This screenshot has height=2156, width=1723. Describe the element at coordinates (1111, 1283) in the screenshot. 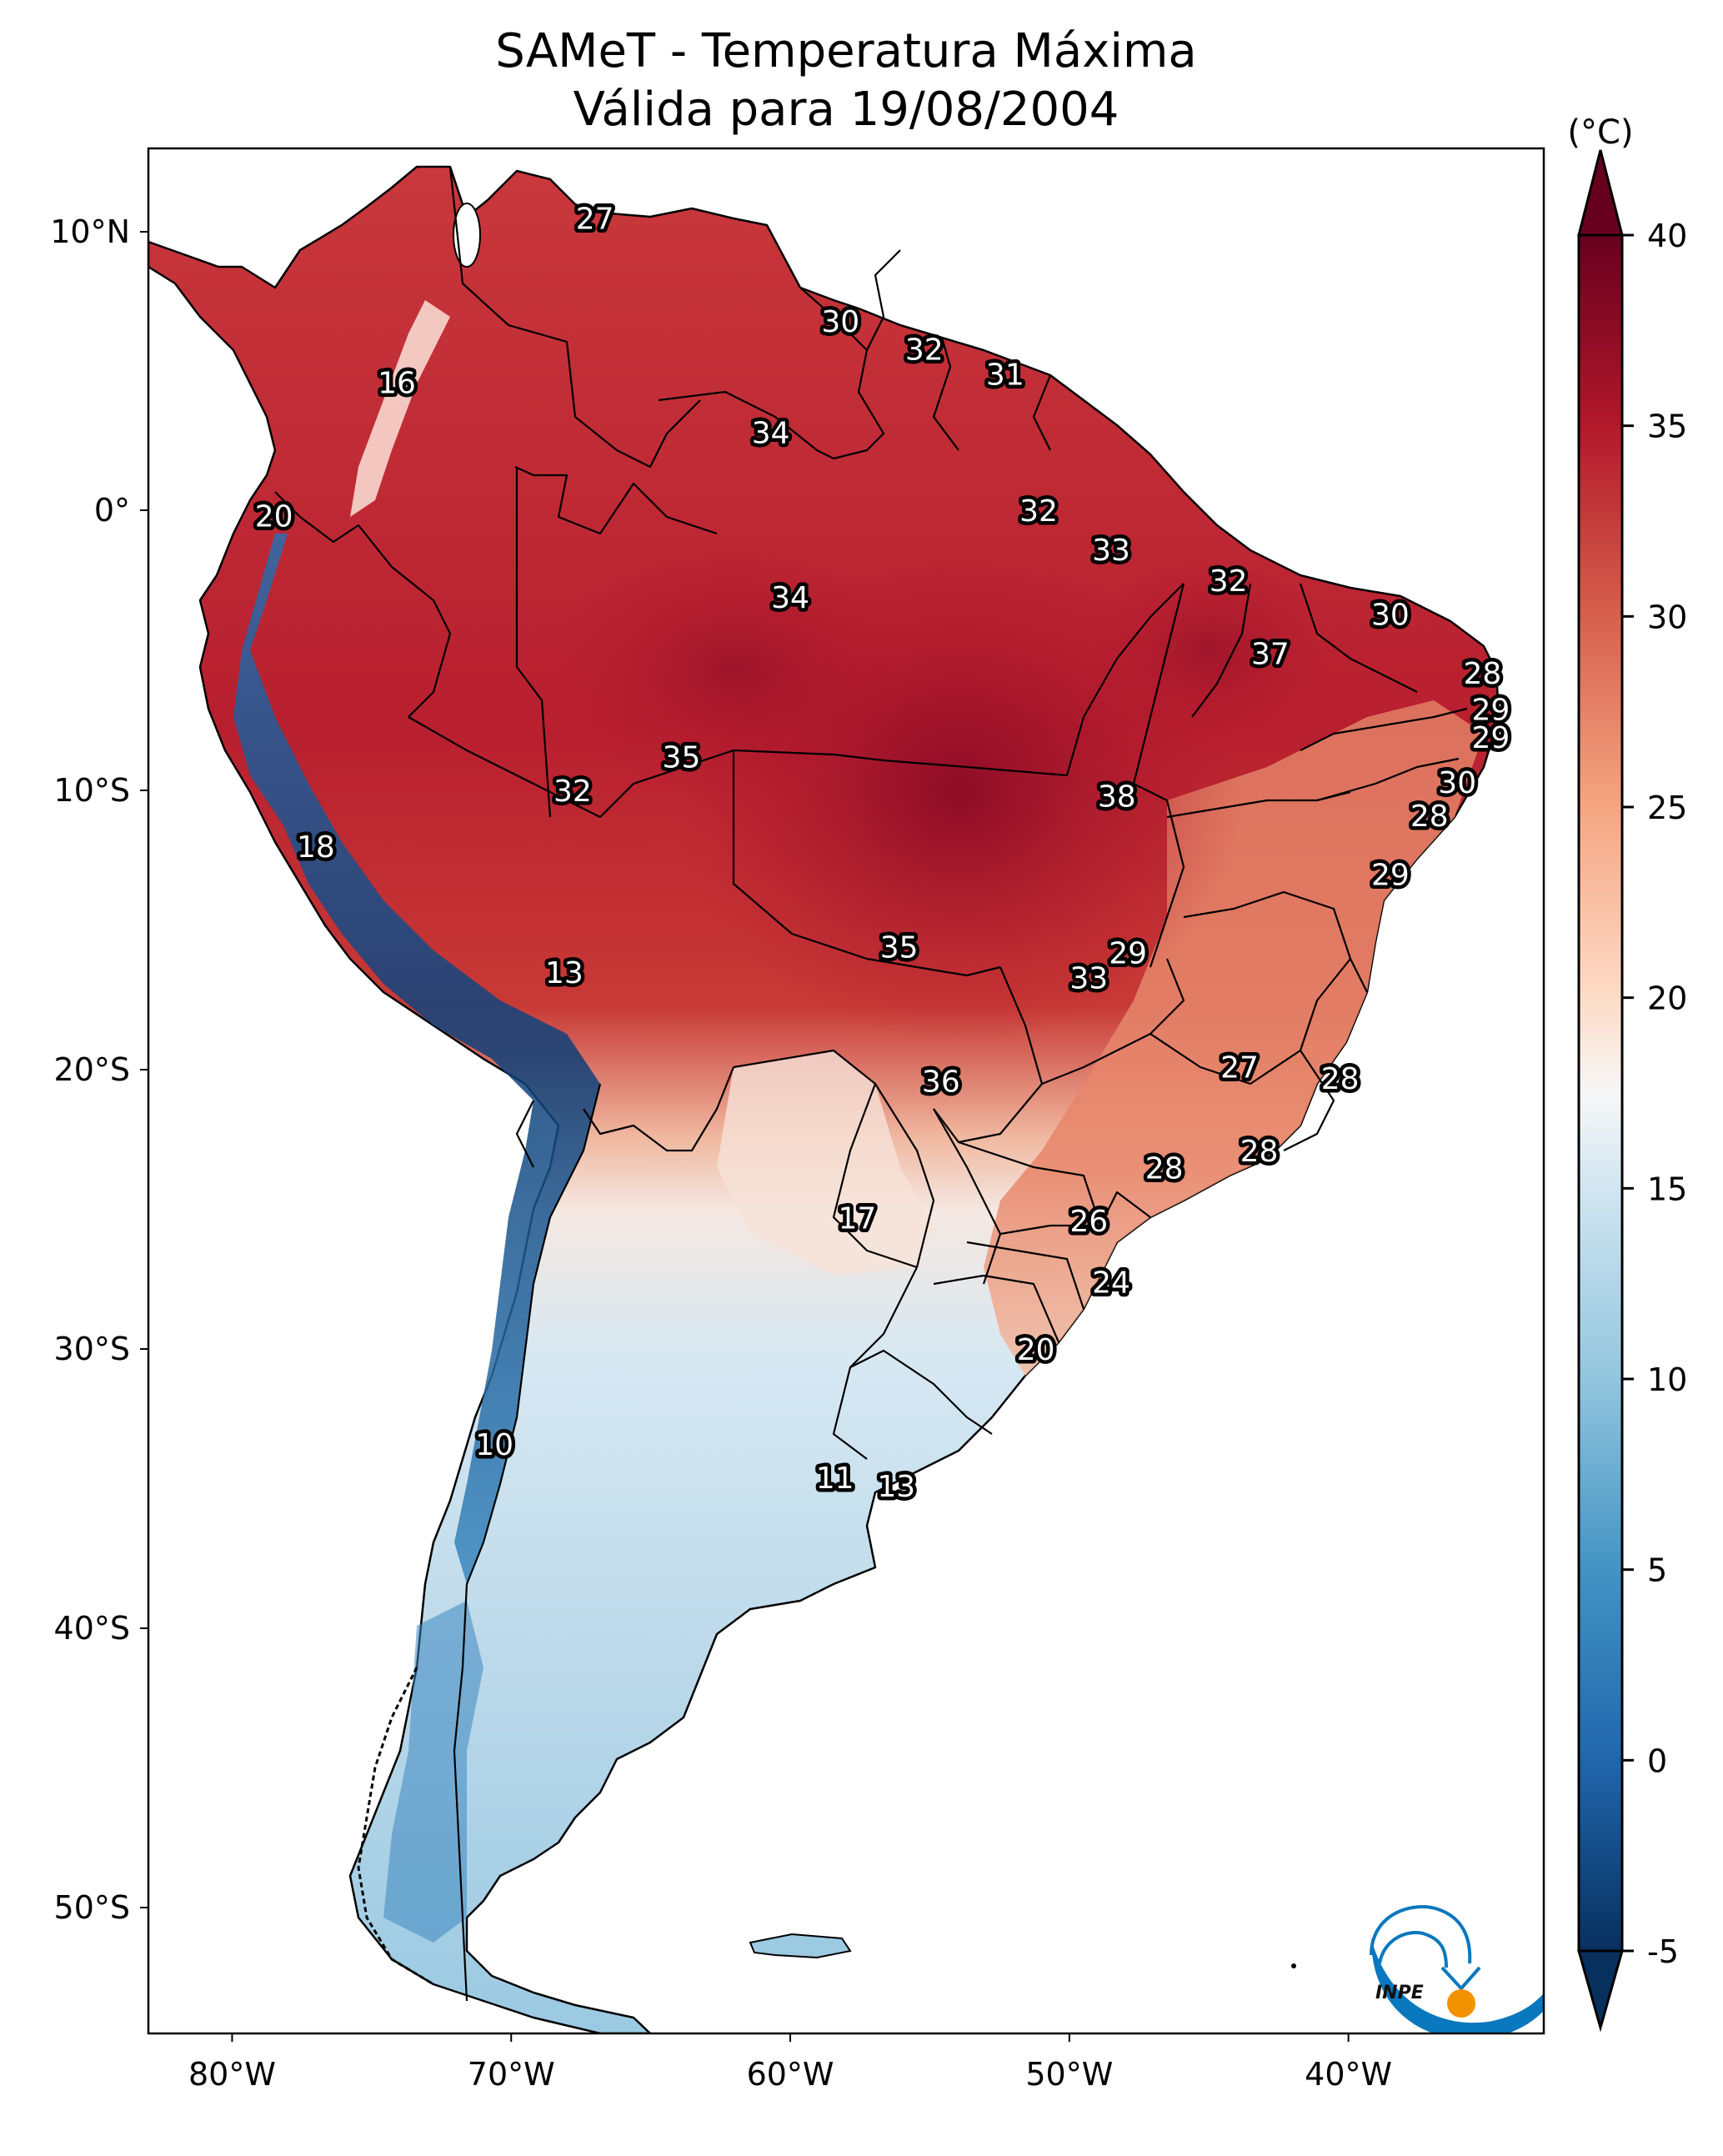

I see `city-temperature-label: 24` at that location.